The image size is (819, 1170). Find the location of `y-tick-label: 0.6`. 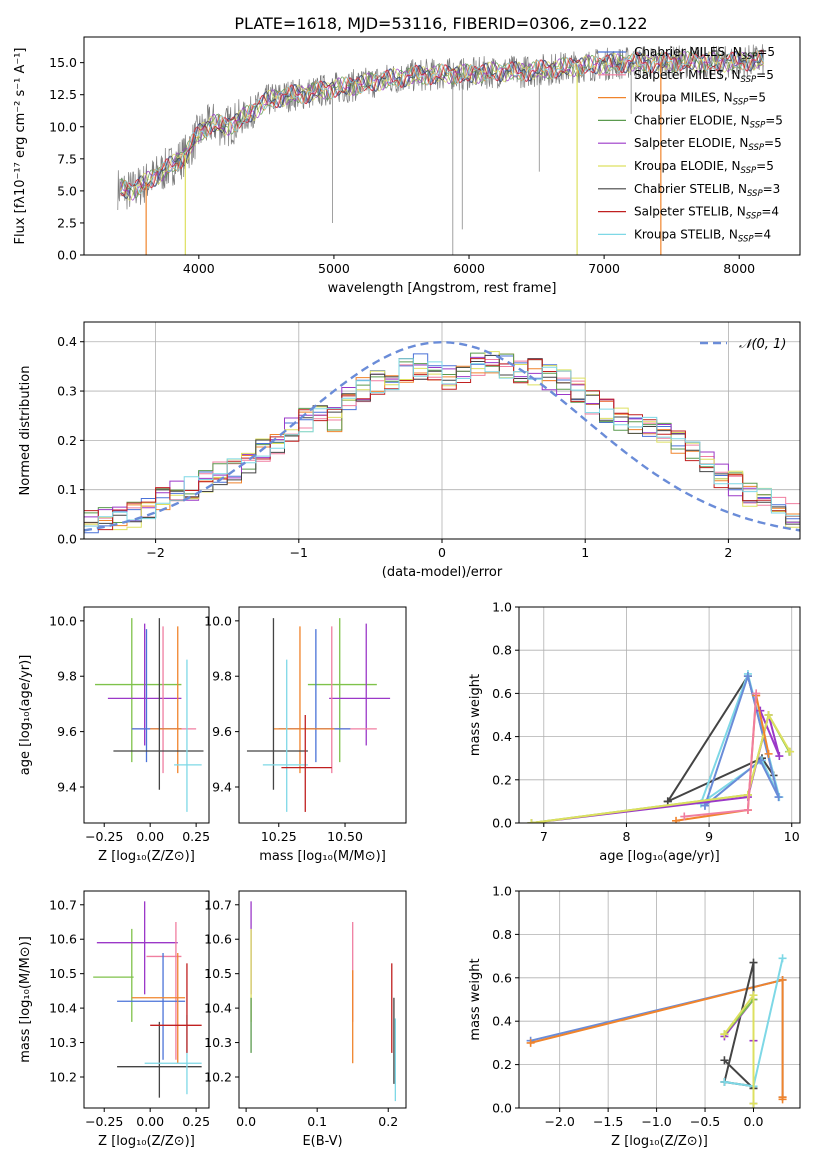

y-tick-label: 0.6 is located at coordinates (502, 693).